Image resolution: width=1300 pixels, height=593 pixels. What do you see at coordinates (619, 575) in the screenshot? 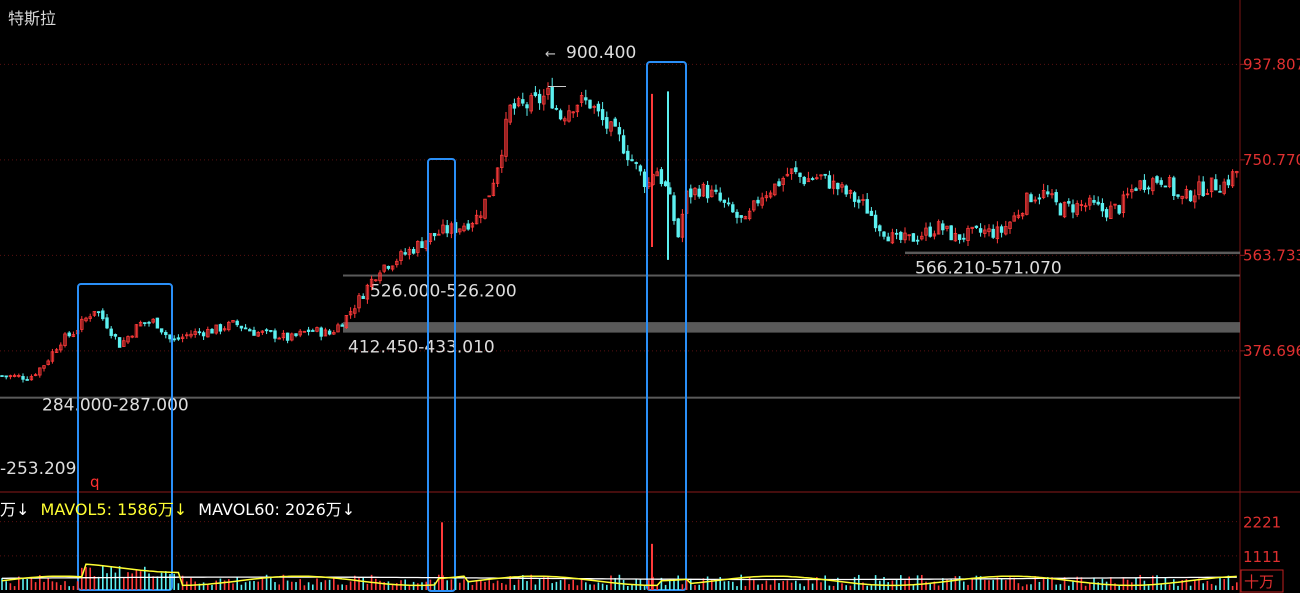
I see `mavol5-line` at bounding box center [619, 575].